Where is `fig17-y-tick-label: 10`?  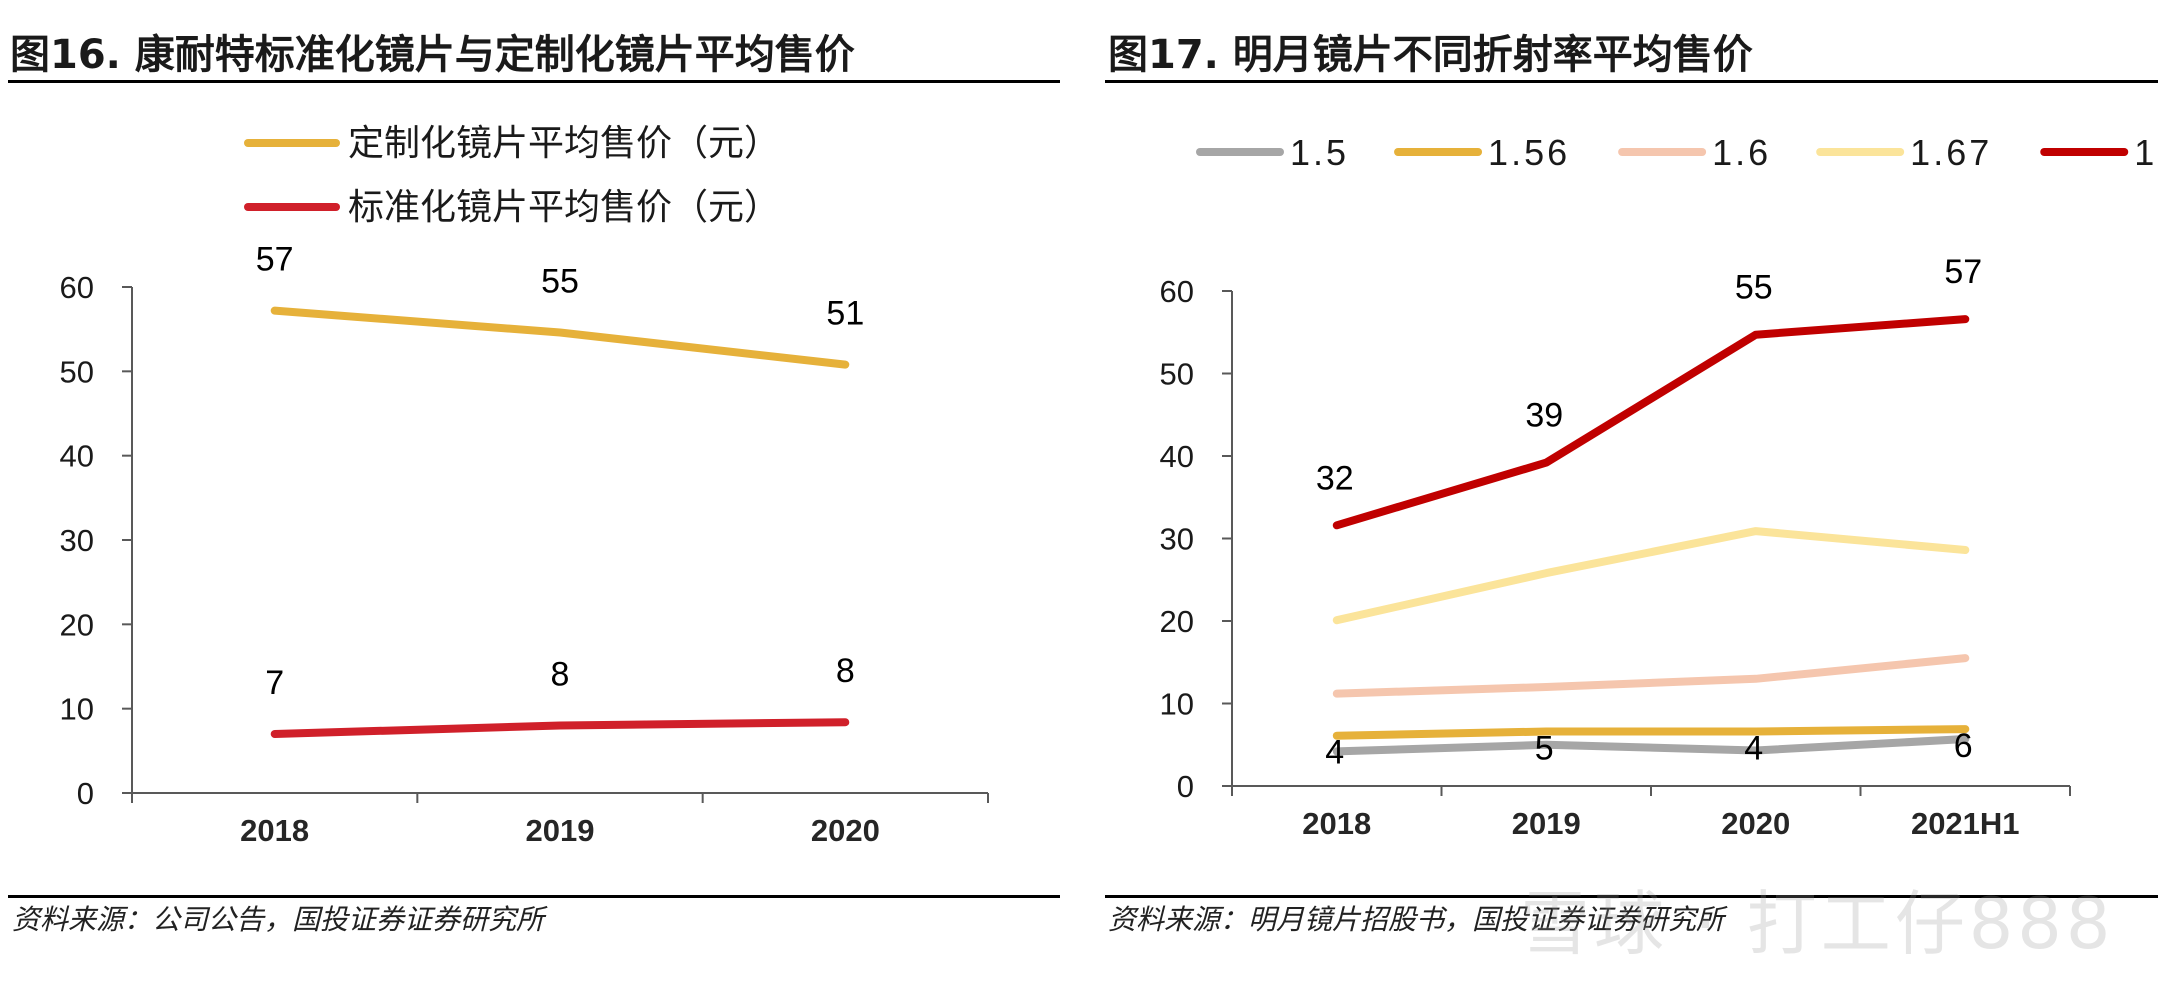 fig17-y-tick-label: 10 is located at coordinates (1177, 704).